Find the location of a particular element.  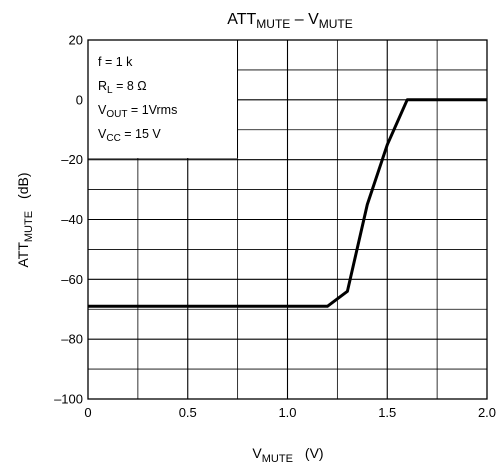

title-main: ATT is located at coordinates (241, 19).